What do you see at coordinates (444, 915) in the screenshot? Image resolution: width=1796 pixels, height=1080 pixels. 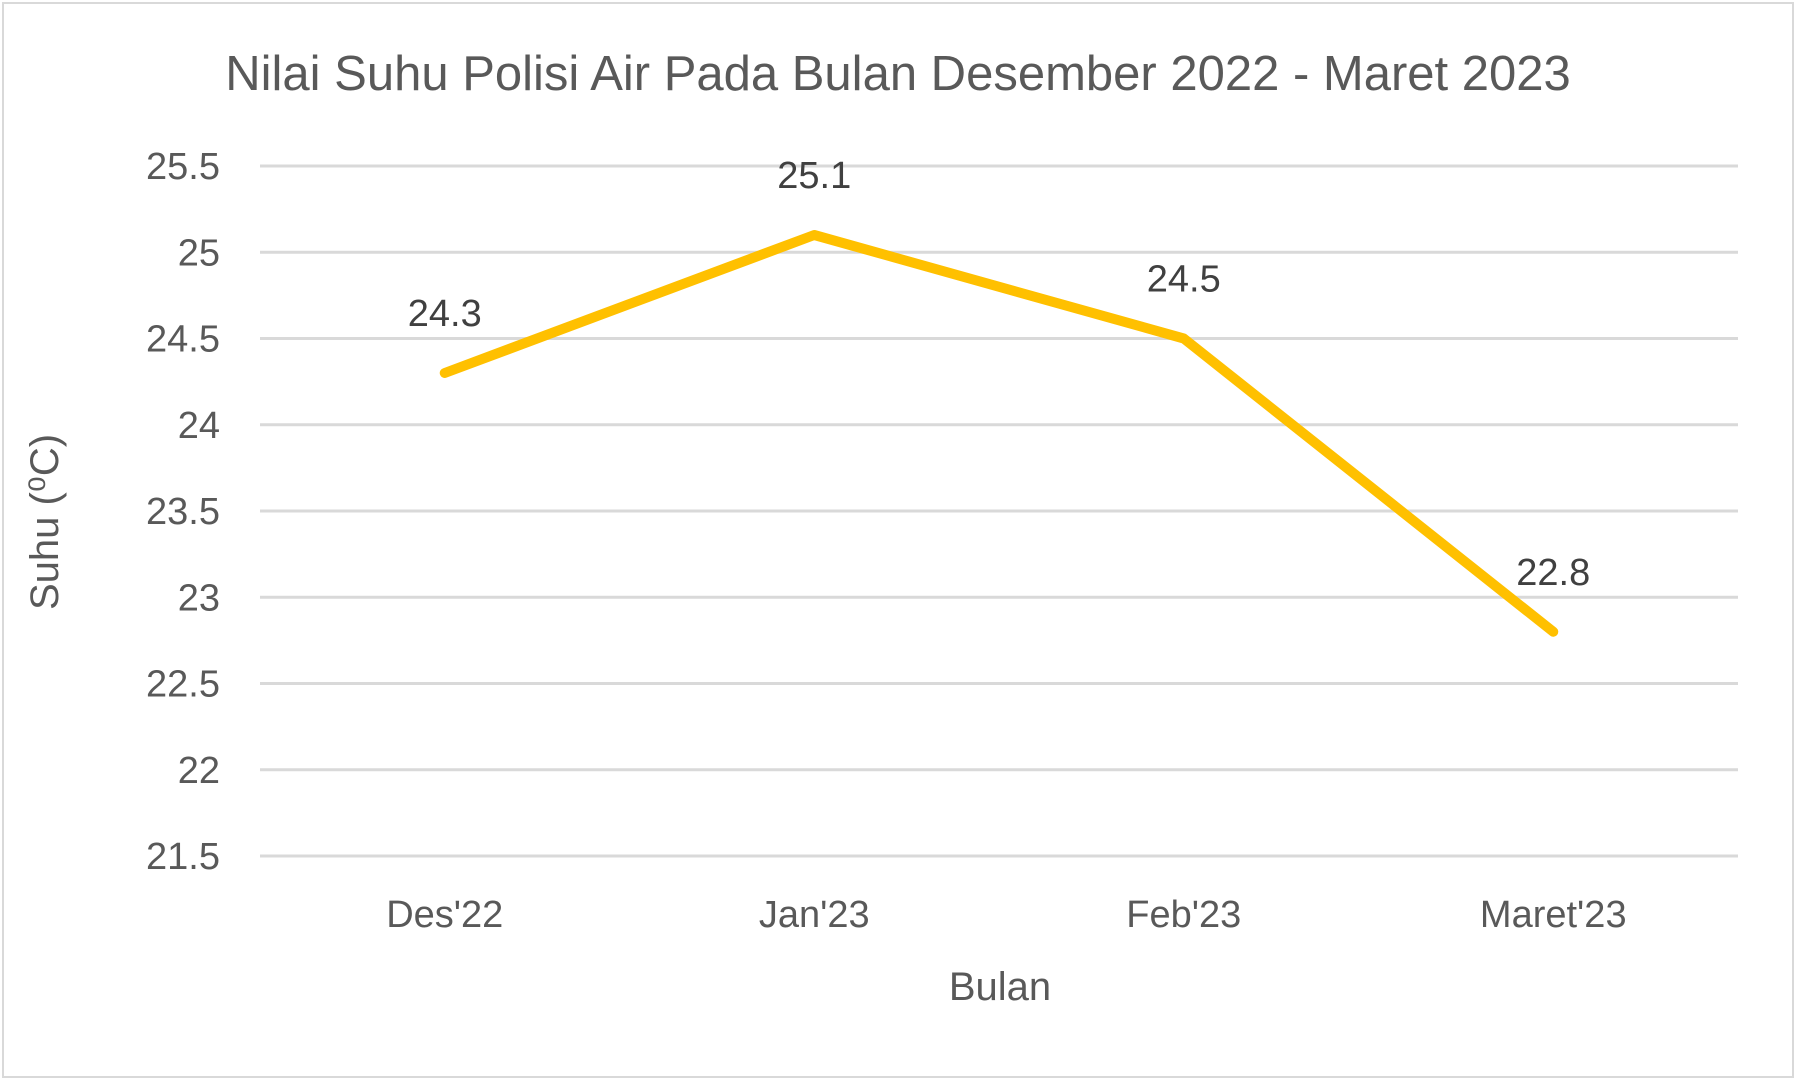 I see `x-tick-label: Des'22` at bounding box center [444, 915].